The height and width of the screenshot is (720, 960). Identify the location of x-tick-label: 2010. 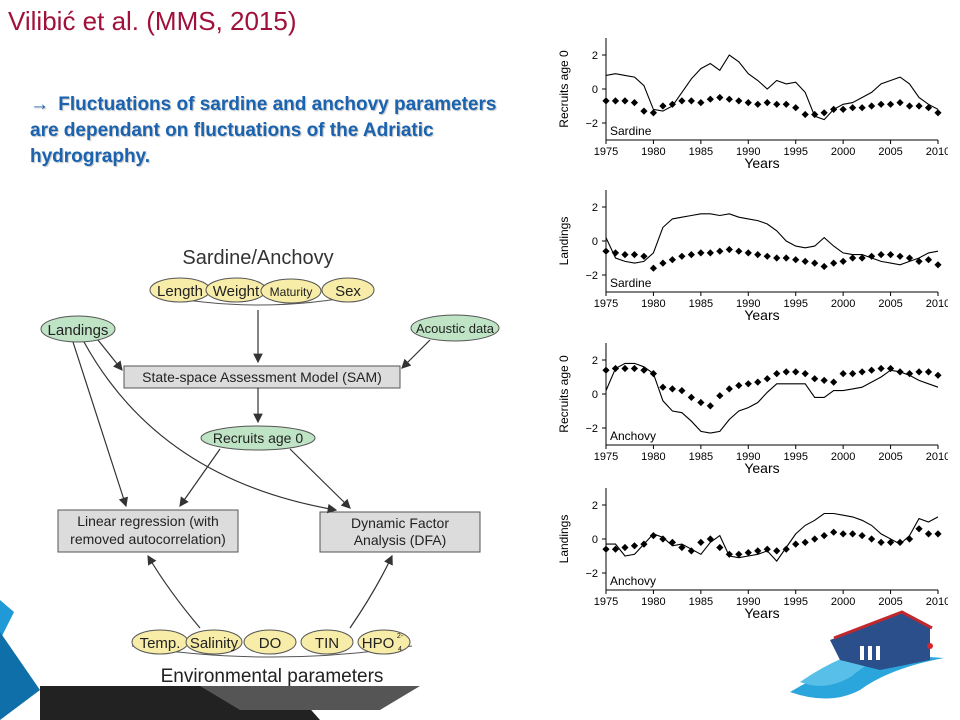
(937, 304).